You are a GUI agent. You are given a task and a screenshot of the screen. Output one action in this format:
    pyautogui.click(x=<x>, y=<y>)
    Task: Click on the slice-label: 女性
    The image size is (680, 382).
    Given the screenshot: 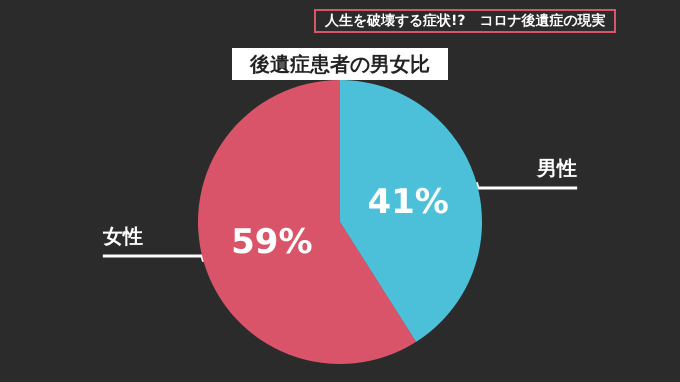 What is the action you would take?
    pyautogui.click(x=122, y=236)
    